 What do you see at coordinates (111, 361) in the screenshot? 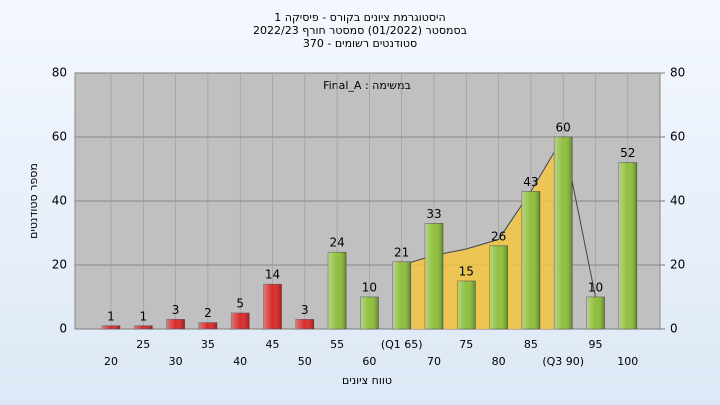
I see `x-tick-label: 20` at bounding box center [111, 361].